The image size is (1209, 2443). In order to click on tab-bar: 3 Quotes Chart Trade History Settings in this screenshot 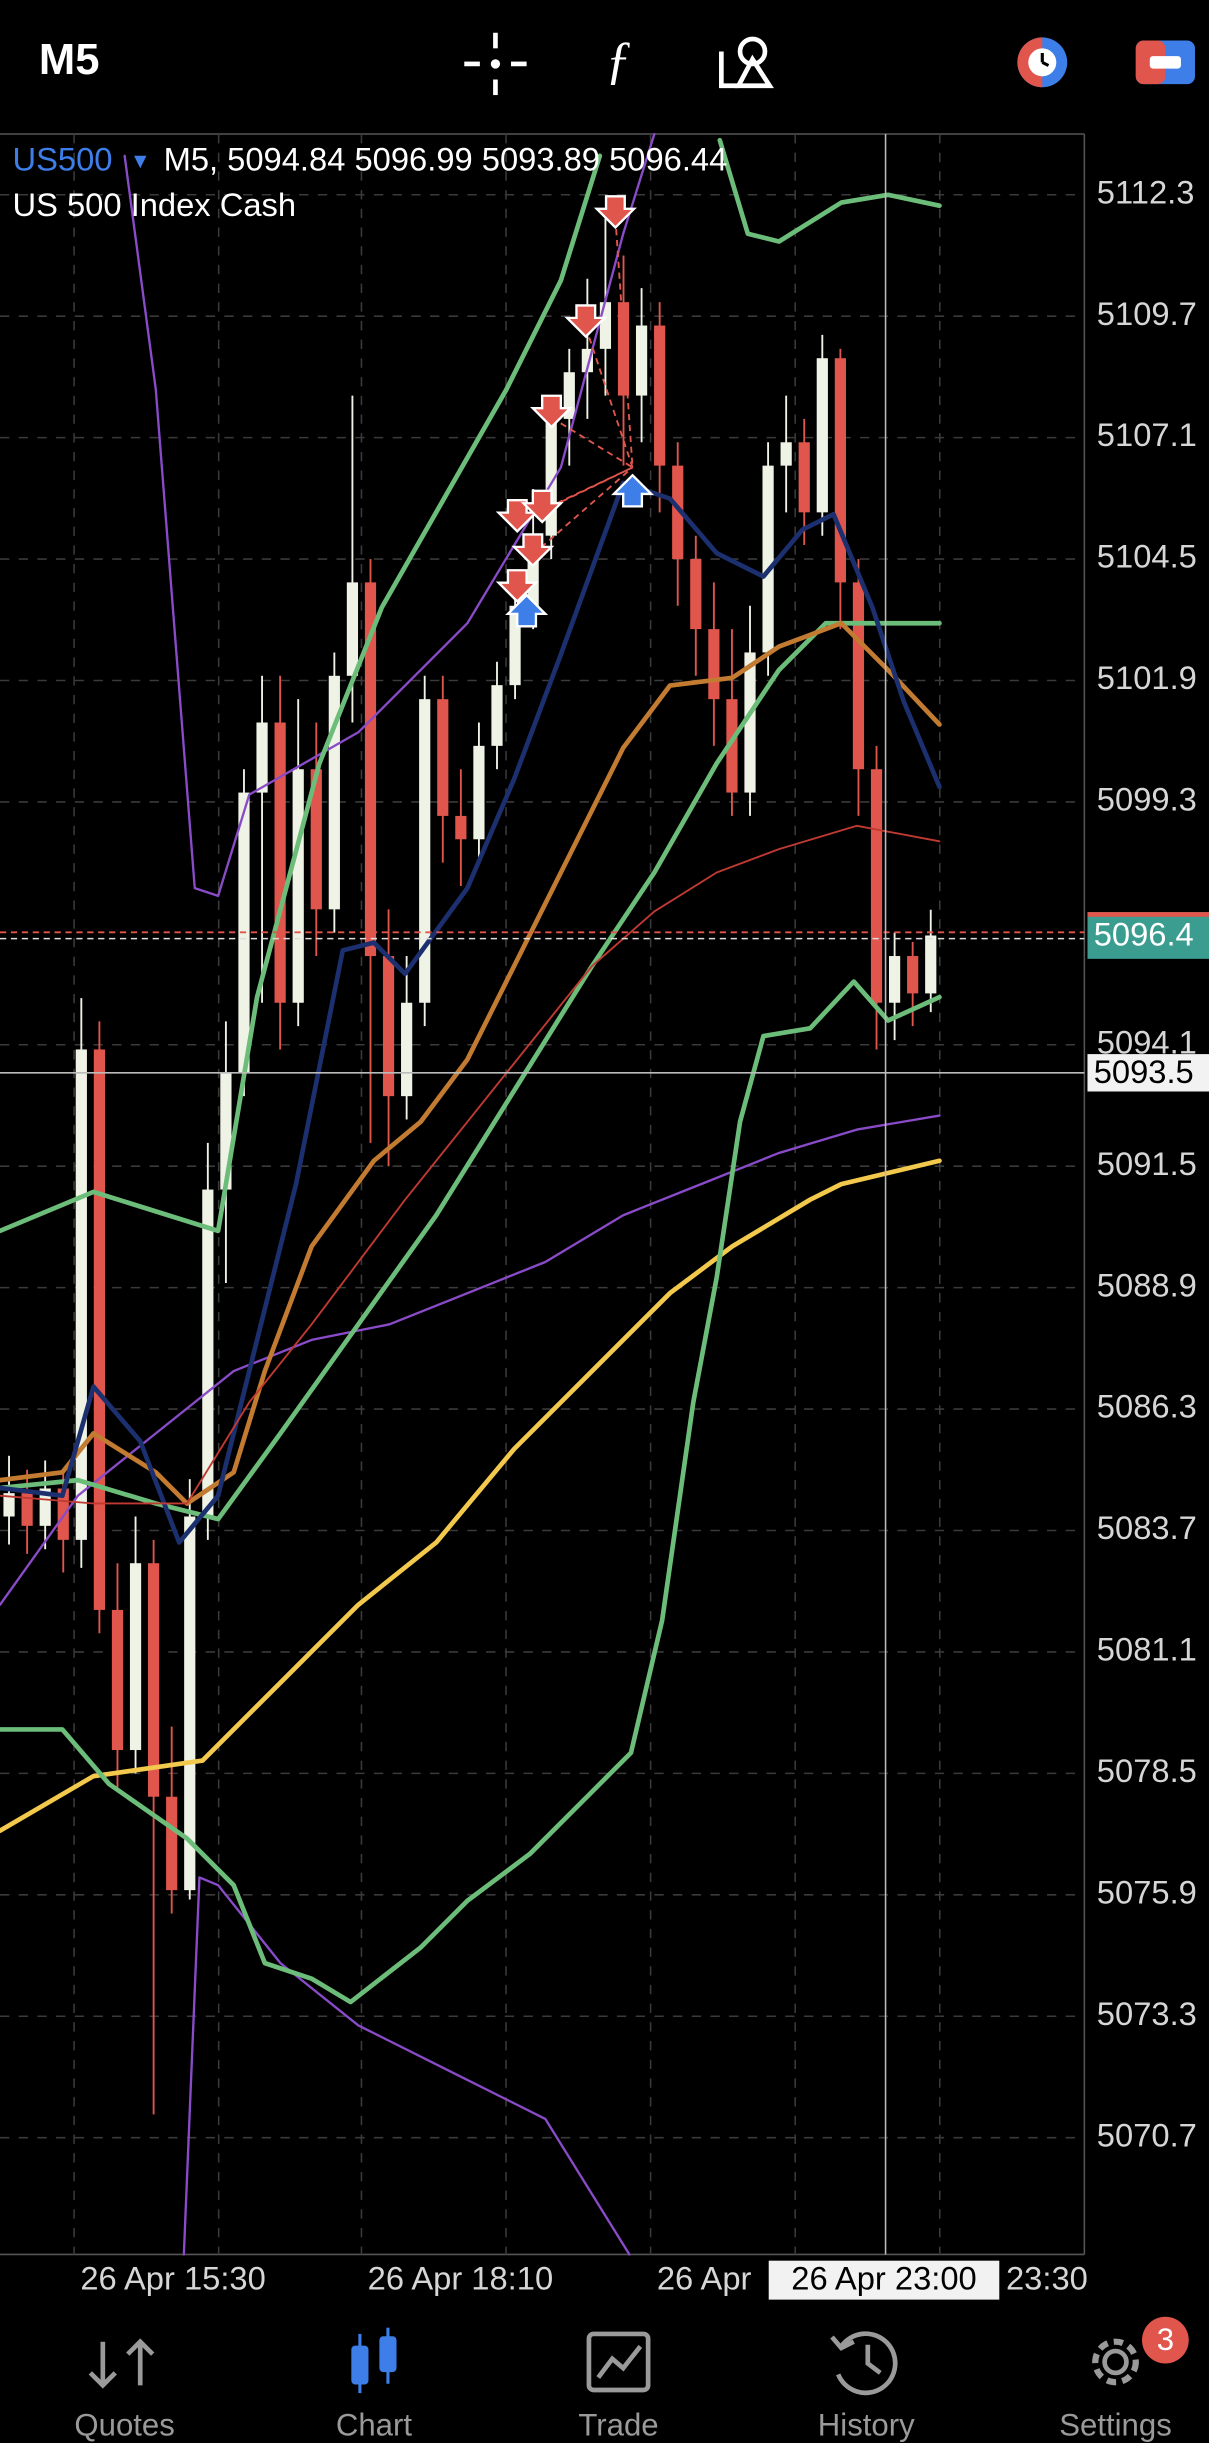, I will do `click(631, 2379)`.